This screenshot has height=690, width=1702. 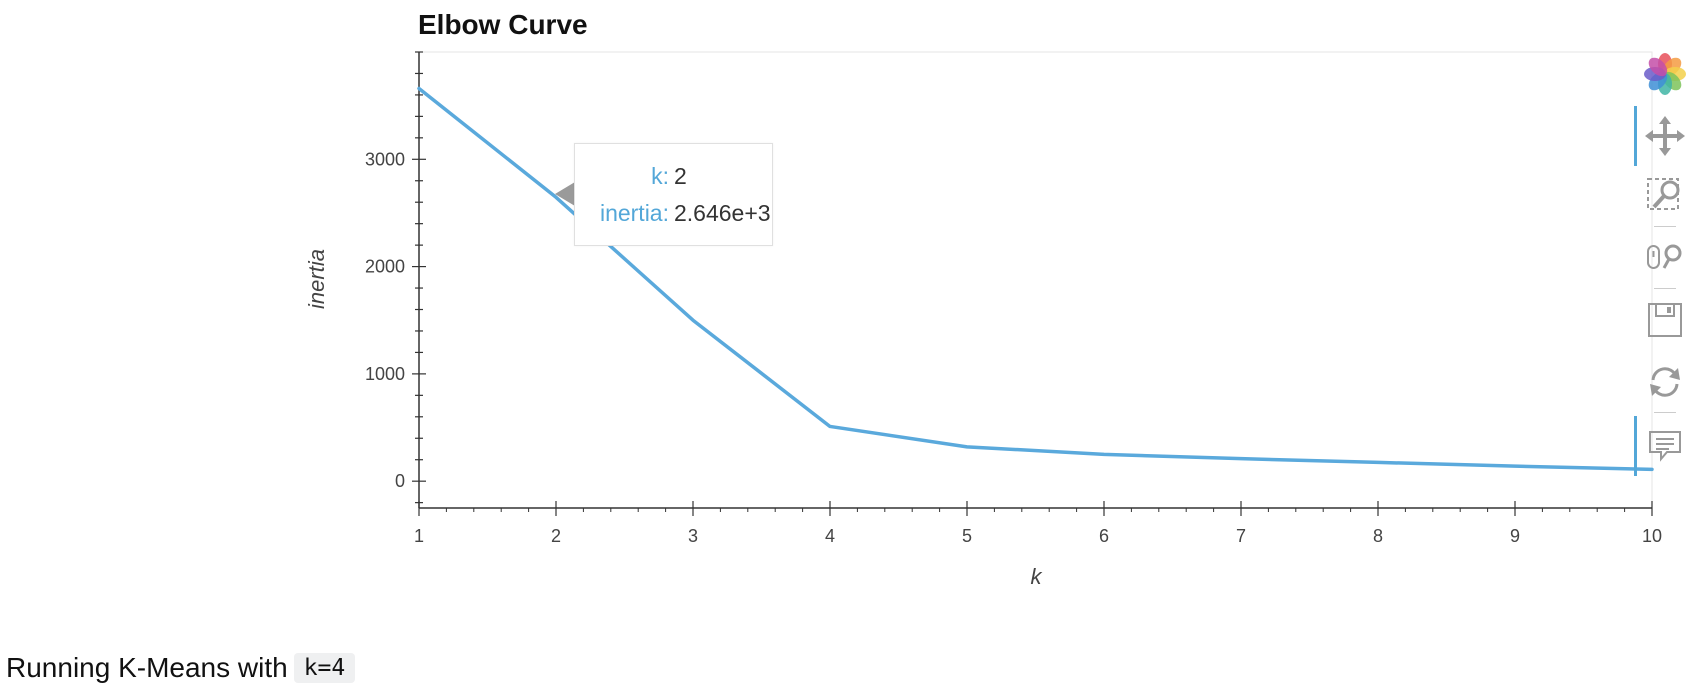 I want to click on bokeh-logo-icon, so click(x=1665, y=74).